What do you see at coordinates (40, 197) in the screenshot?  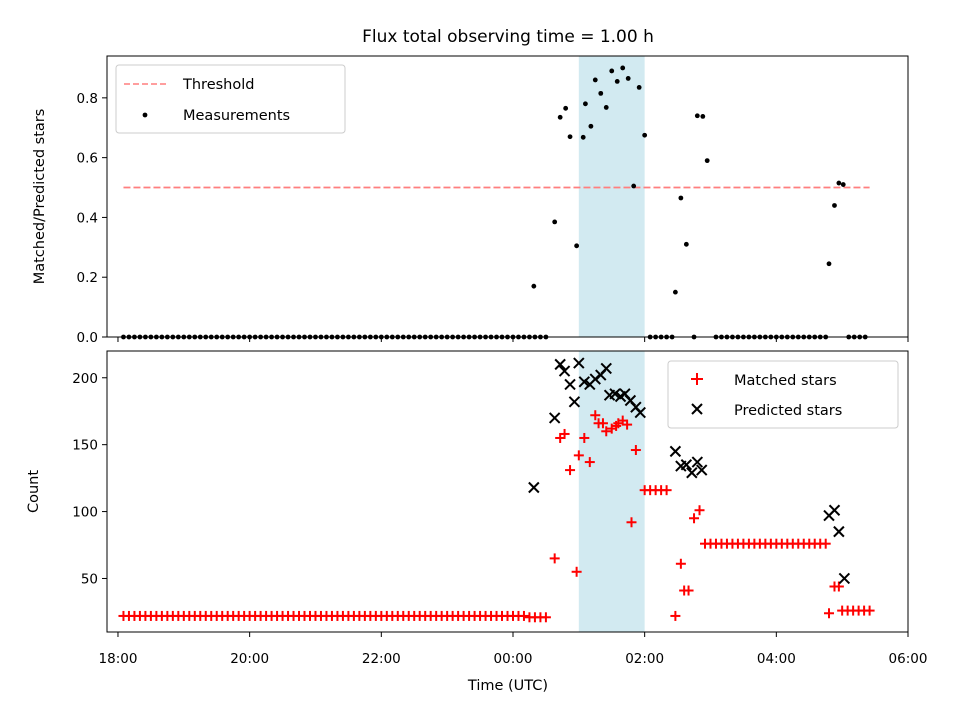 I see `y-axis-label-top: Matched/Predicted stars` at bounding box center [40, 197].